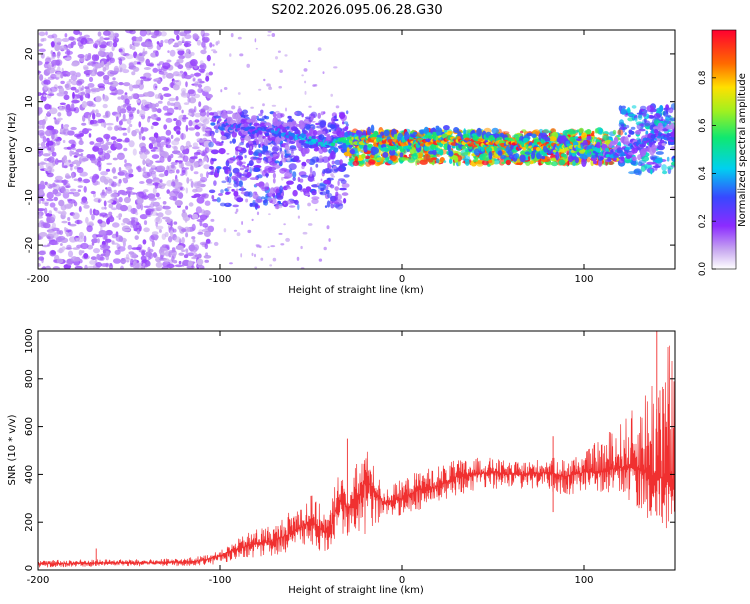 Image resolution: width=750 pixels, height=604 pixels. Describe the element at coordinates (703, 77) in the screenshot. I see `colorbar-tick-label: 0.8` at that location.